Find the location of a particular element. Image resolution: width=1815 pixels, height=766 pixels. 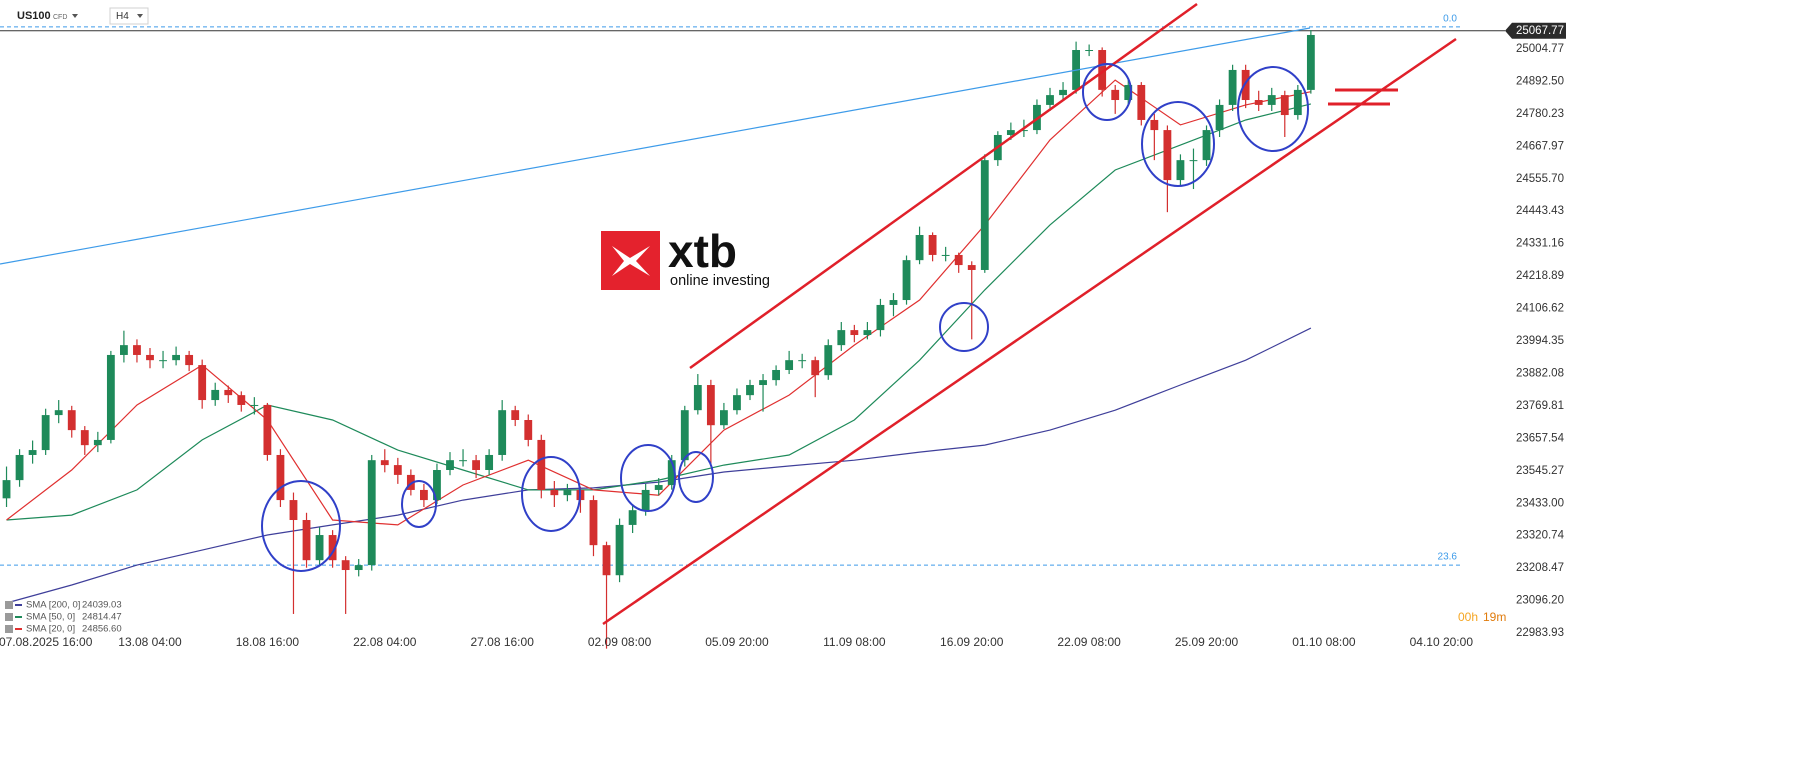

legend-value: 24856.60 is located at coordinates (102, 629).